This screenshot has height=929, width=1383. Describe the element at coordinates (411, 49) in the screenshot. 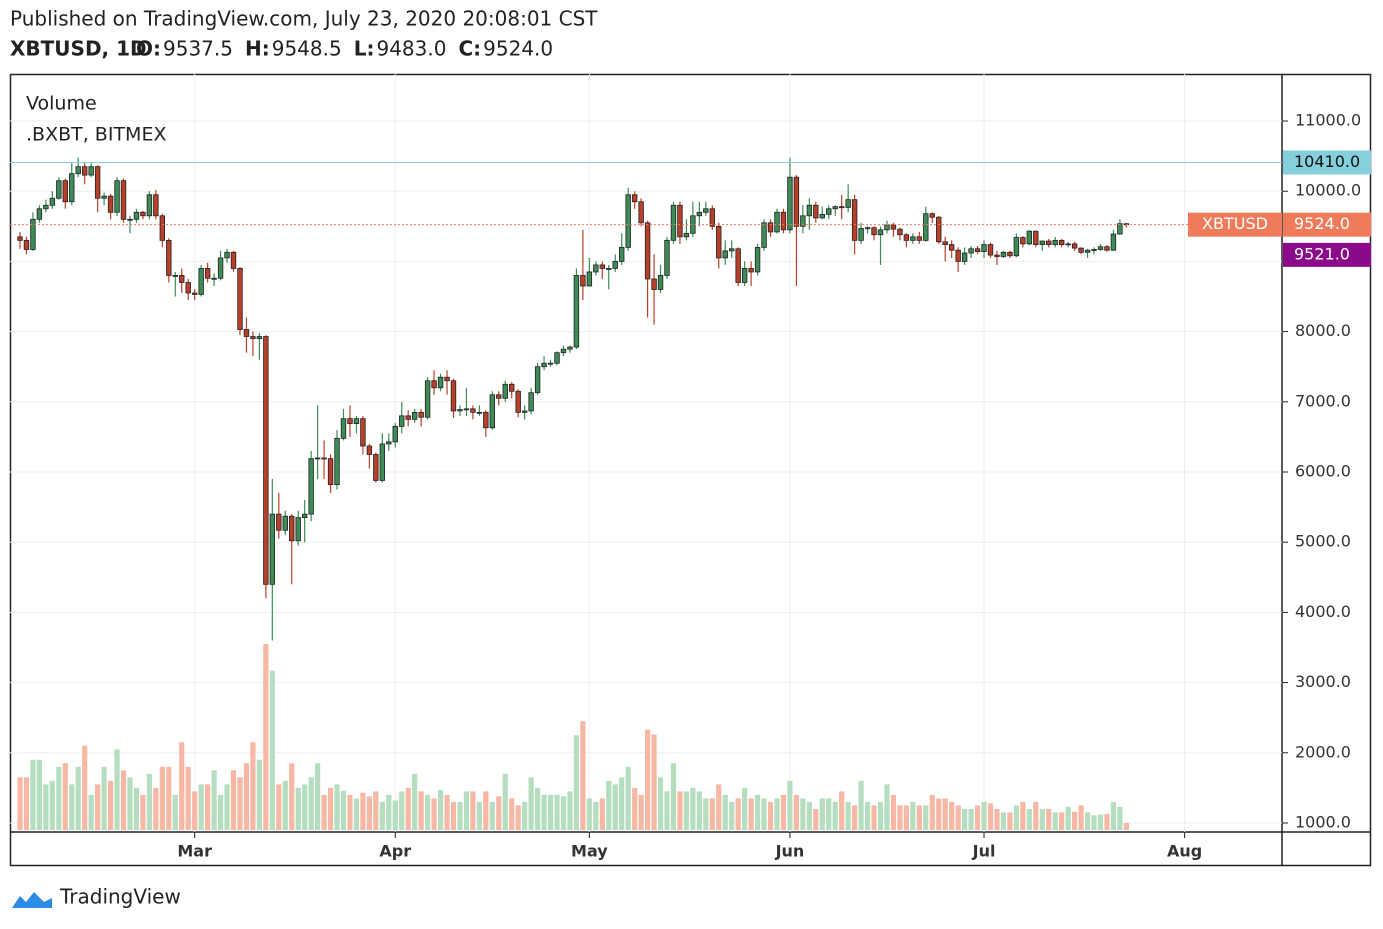

I see `ohlc-value: 9483.0` at that location.